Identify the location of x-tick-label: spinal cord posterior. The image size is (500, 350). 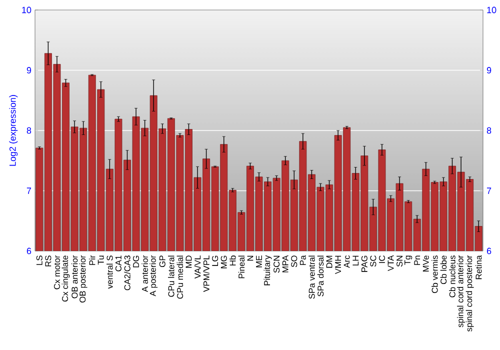
(470, 293).